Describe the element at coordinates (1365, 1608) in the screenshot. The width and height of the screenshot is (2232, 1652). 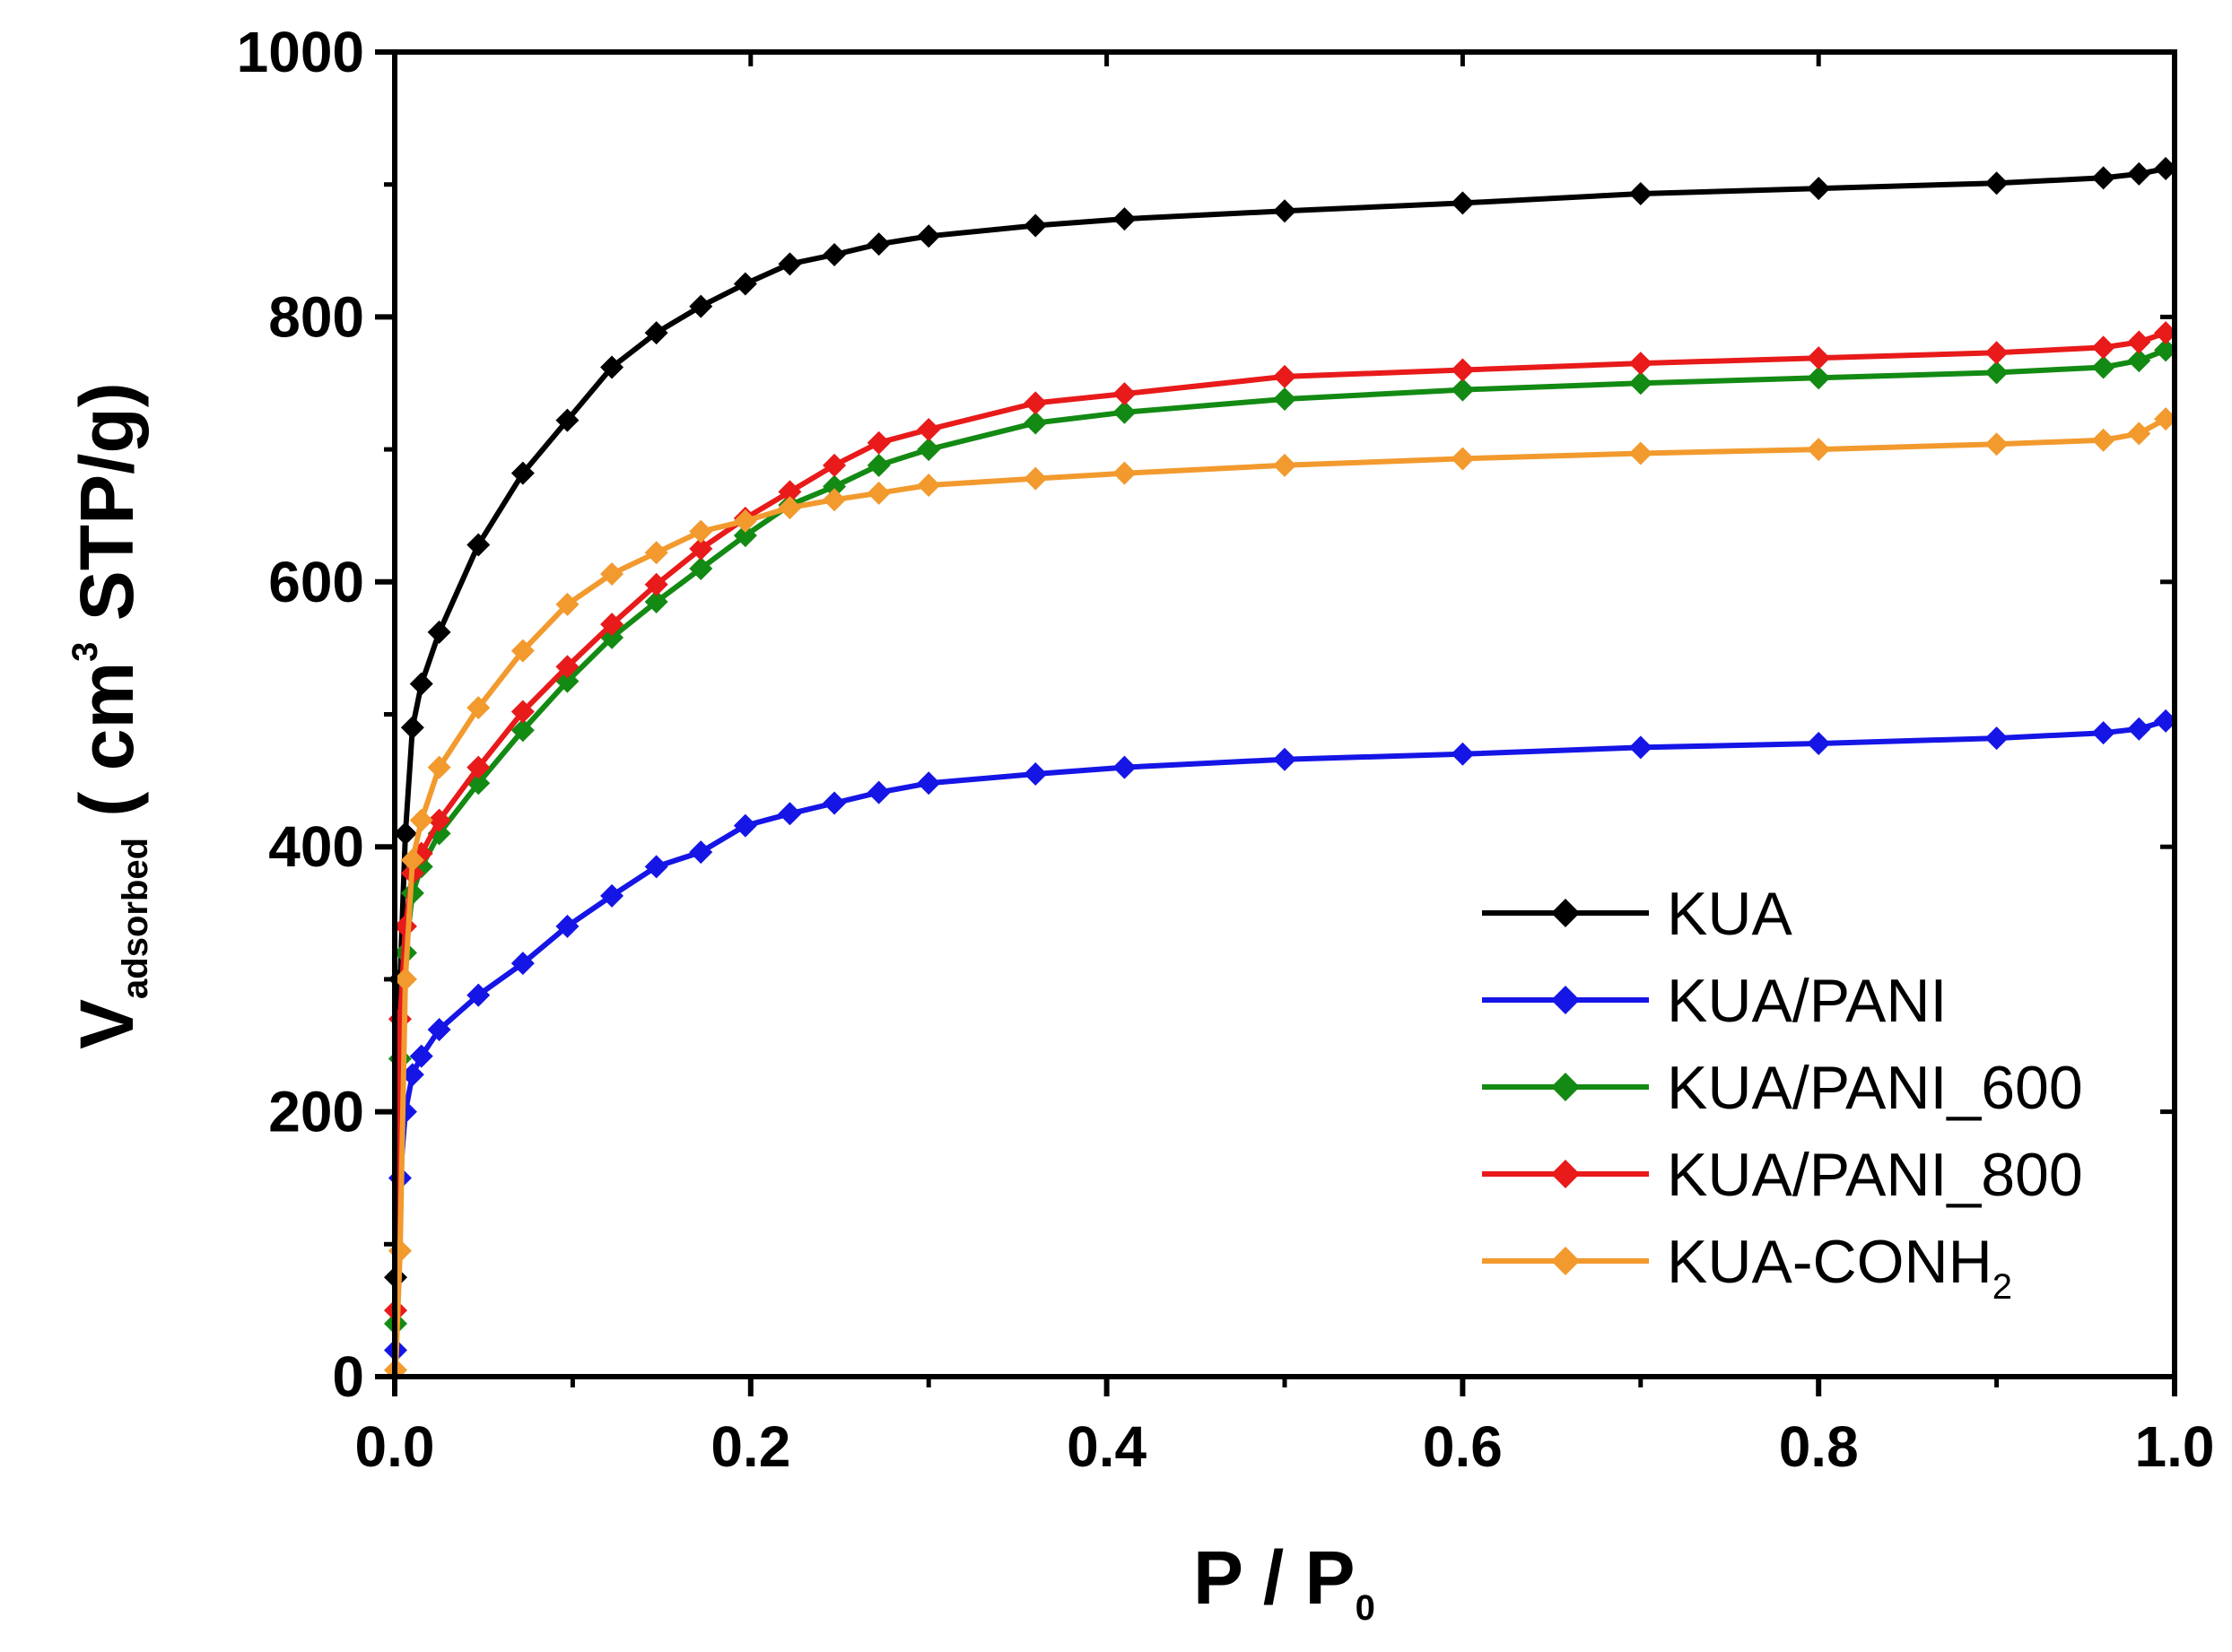
I see `x-axis-title-sub: 0` at that location.